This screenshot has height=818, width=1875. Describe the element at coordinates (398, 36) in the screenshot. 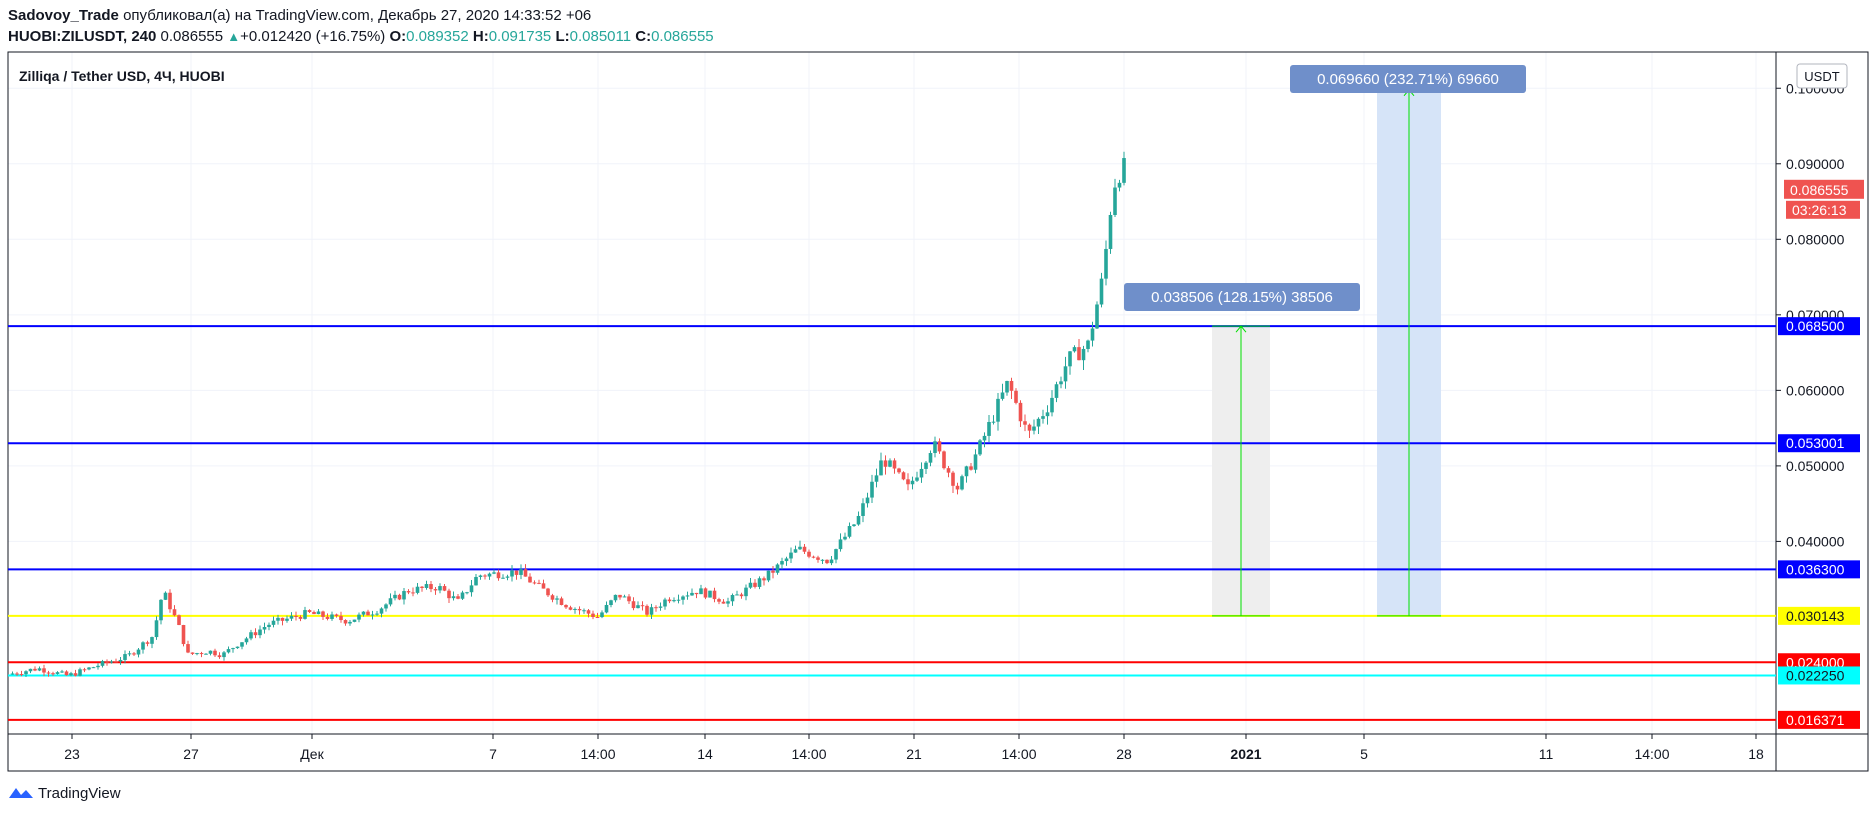

I see `open-label: O:` at that location.